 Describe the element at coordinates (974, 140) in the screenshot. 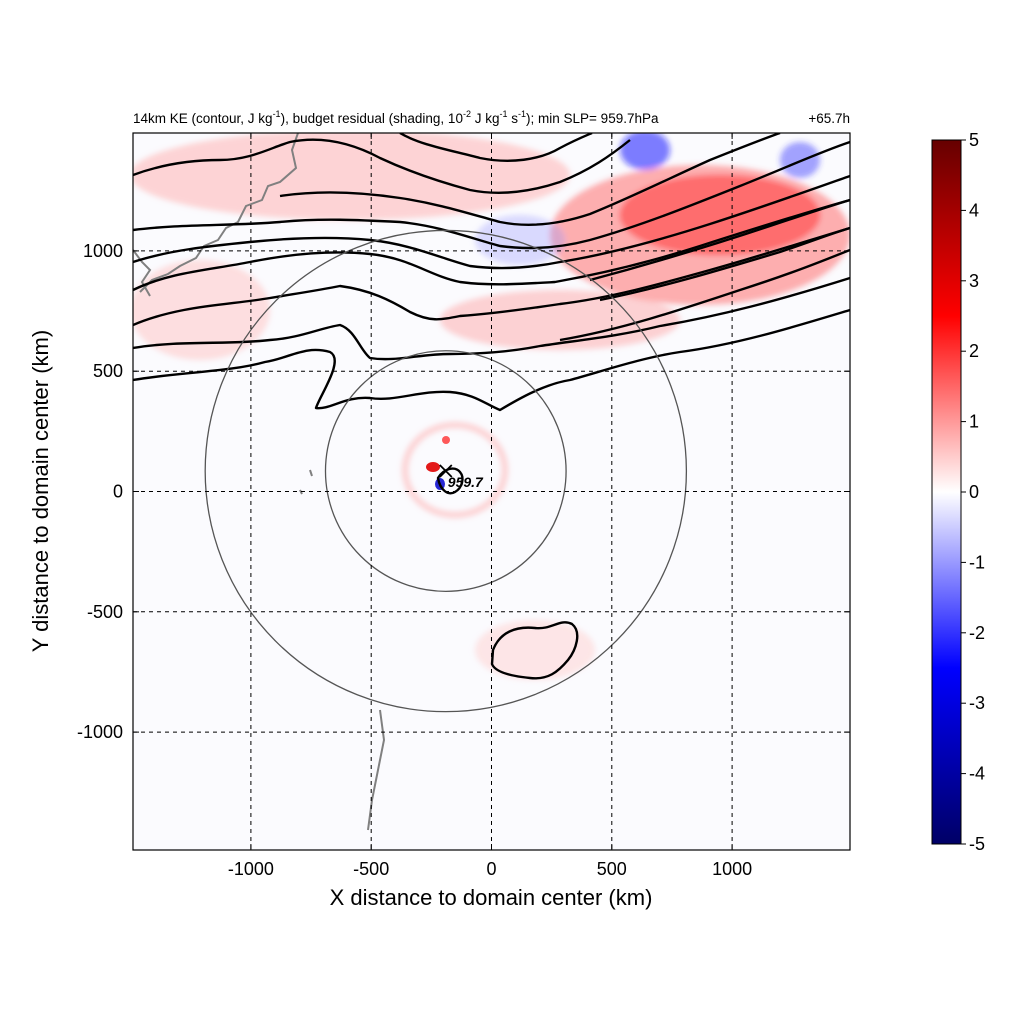

I see `colorbar-tick-label-10: 5` at that location.